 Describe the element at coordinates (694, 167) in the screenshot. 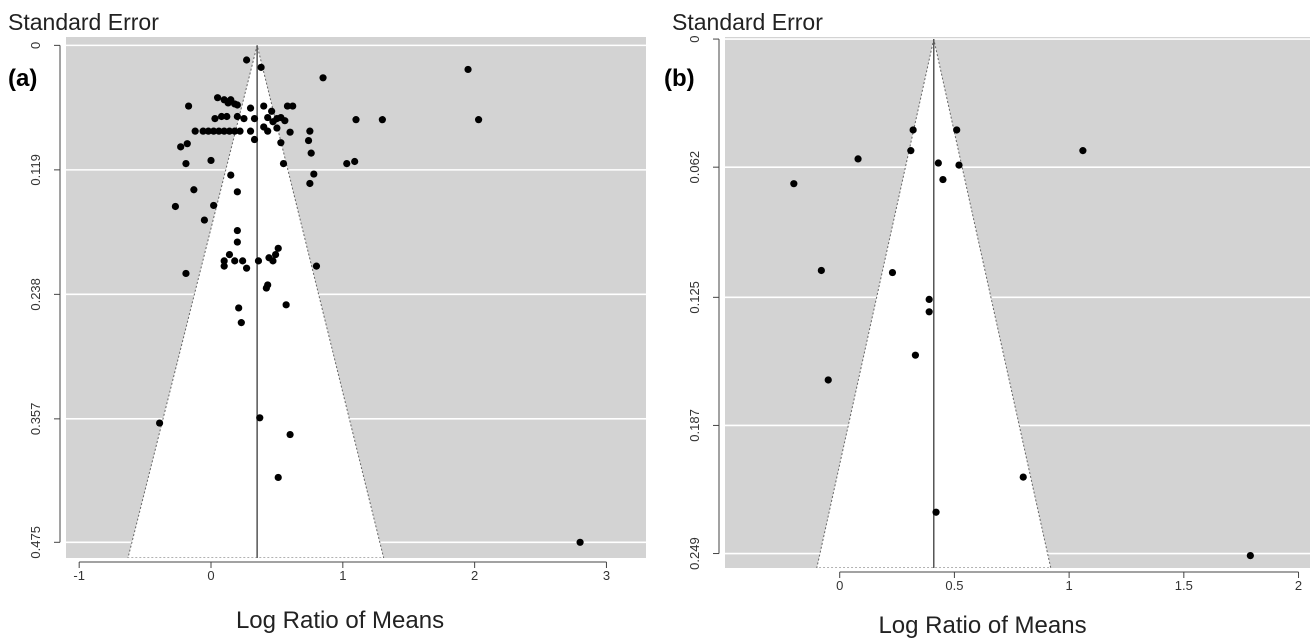

I see `y-tick-label: 0.062` at that location.